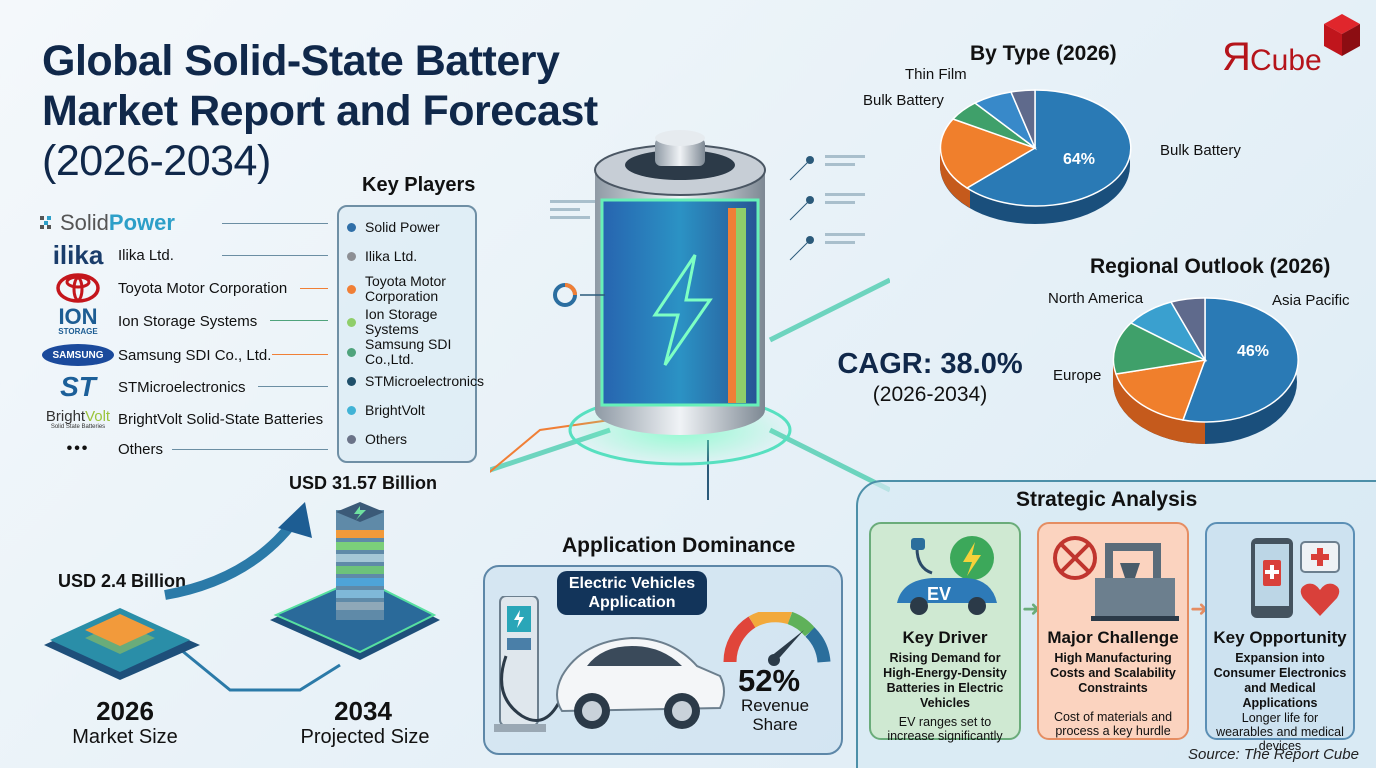 The height and width of the screenshot is (768, 1376). Describe the element at coordinates (1077, 375) in the screenshot. I see `label-europe: Europe` at that location.